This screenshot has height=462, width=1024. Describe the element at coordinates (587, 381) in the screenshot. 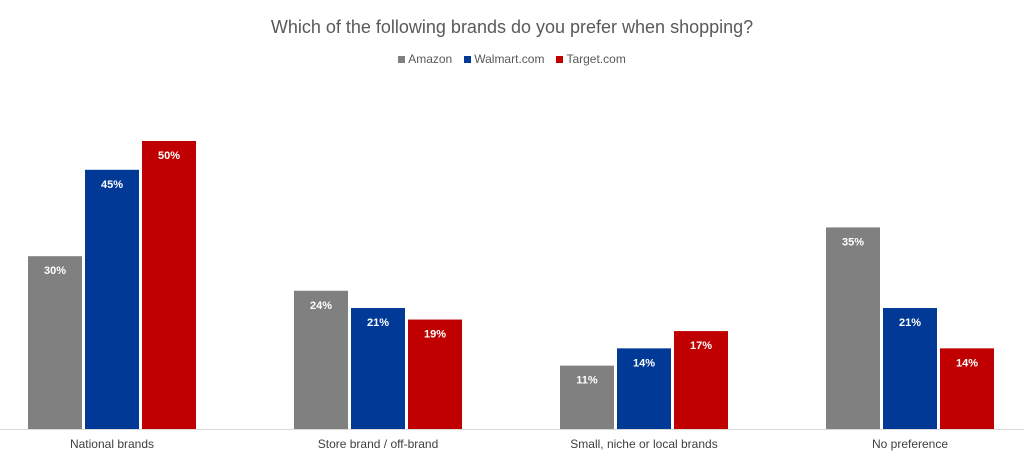

I see `data-label-amazon-2: 11%` at that location.